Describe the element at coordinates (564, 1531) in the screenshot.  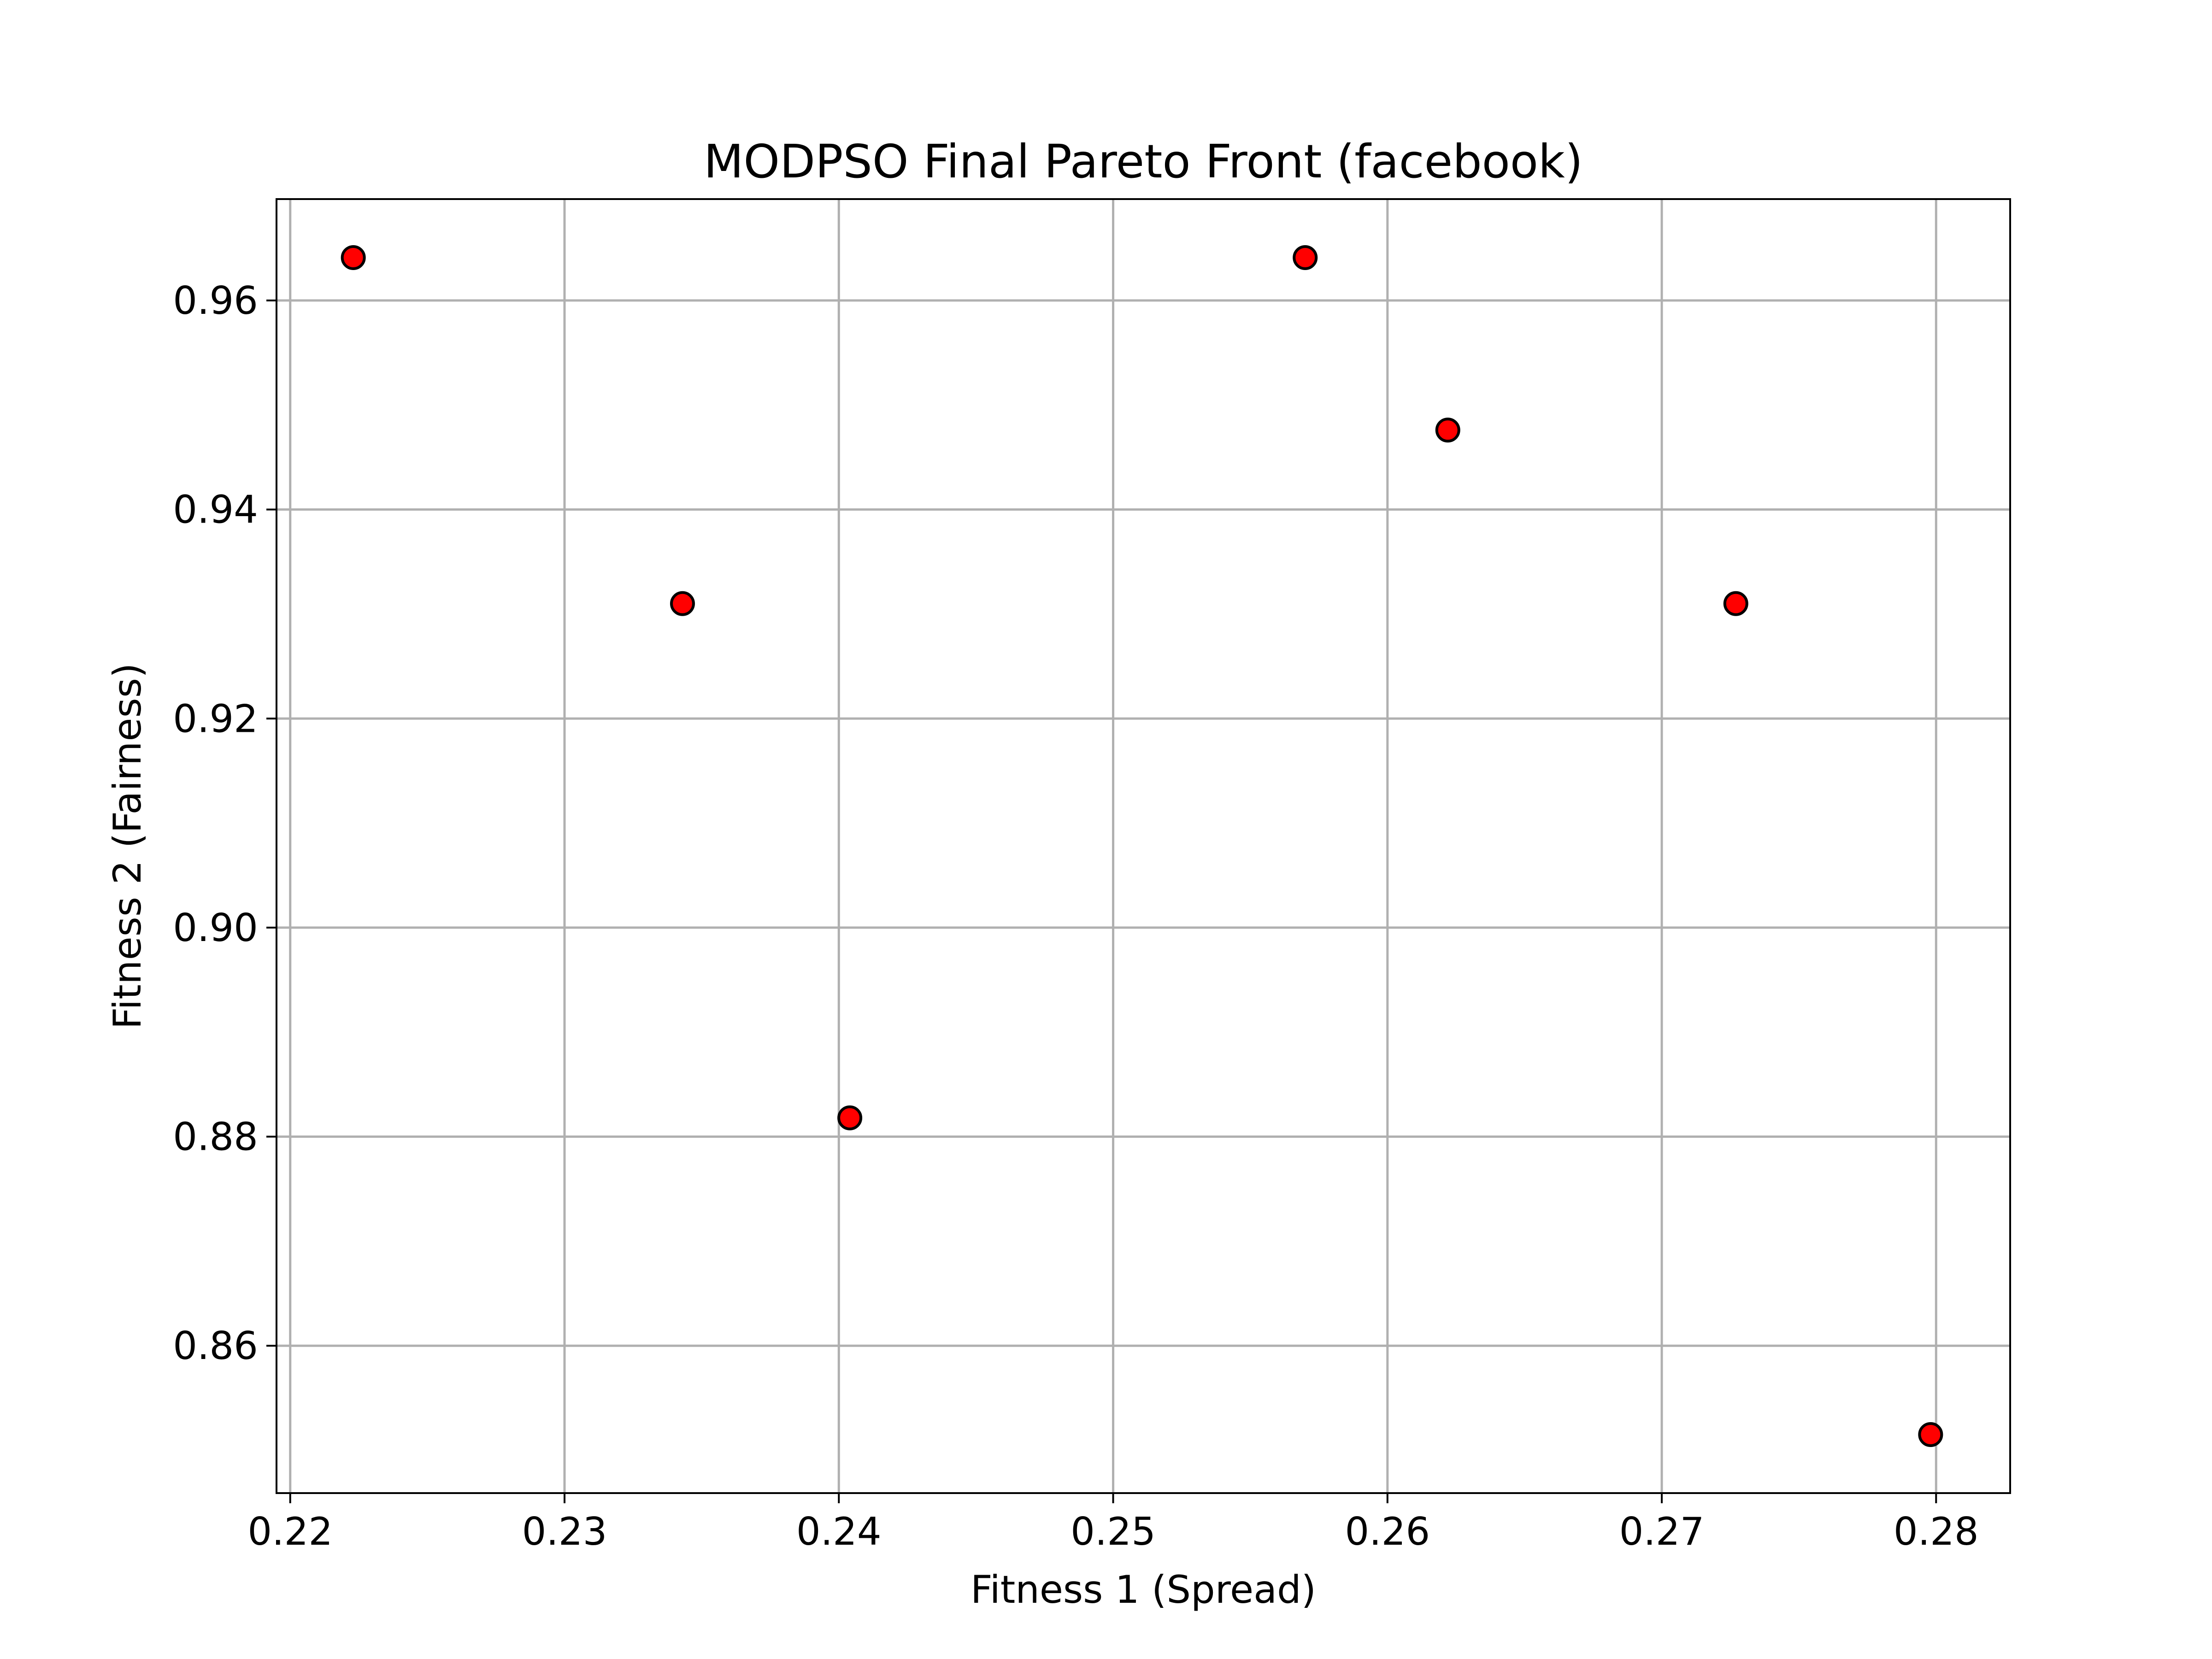
I see `x-tick-label: 0.23` at that location.